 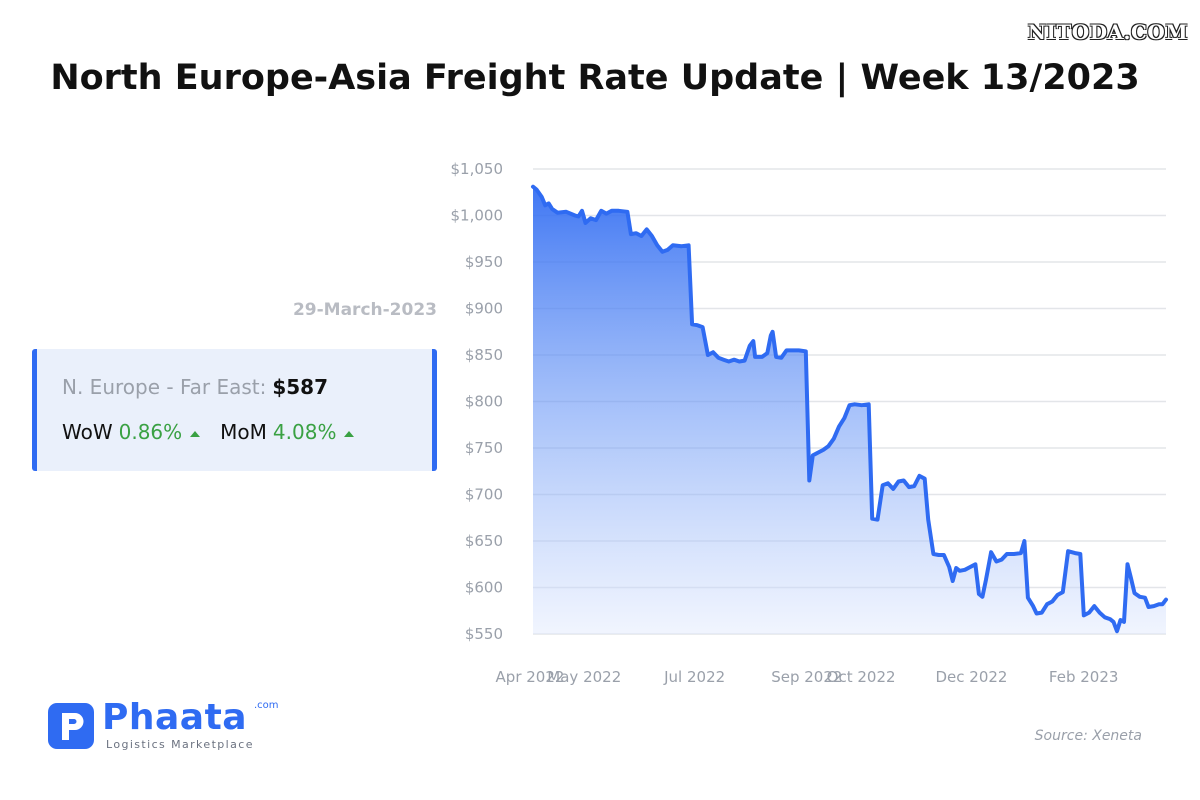 What do you see at coordinates (861, 677) in the screenshot?
I see `x-tick-label: Oct 2022` at bounding box center [861, 677].